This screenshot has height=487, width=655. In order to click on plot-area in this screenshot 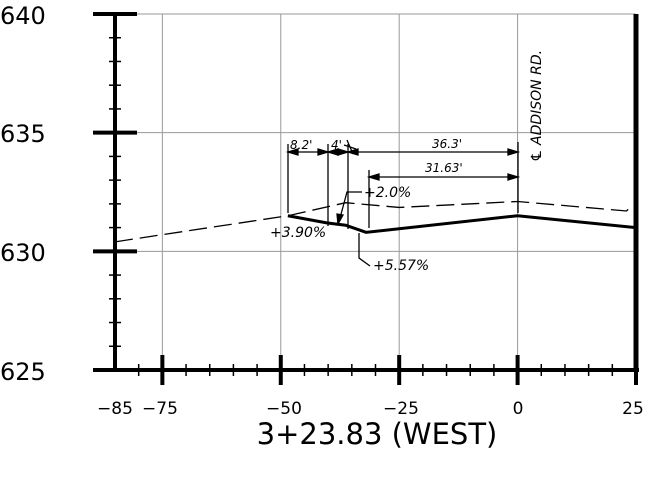, I will do `click(375, 221)`.